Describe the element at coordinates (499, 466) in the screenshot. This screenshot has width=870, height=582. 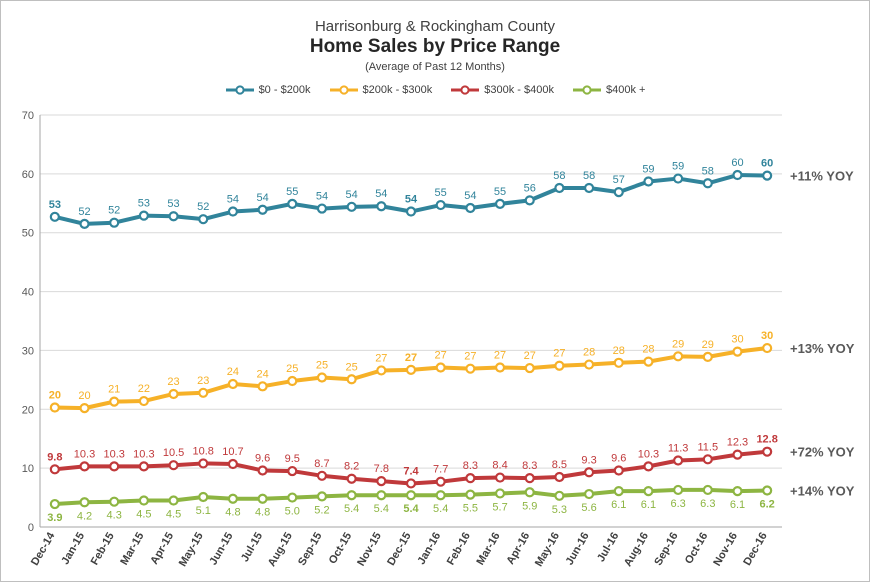
I see `data-label: 8.4` at that location.